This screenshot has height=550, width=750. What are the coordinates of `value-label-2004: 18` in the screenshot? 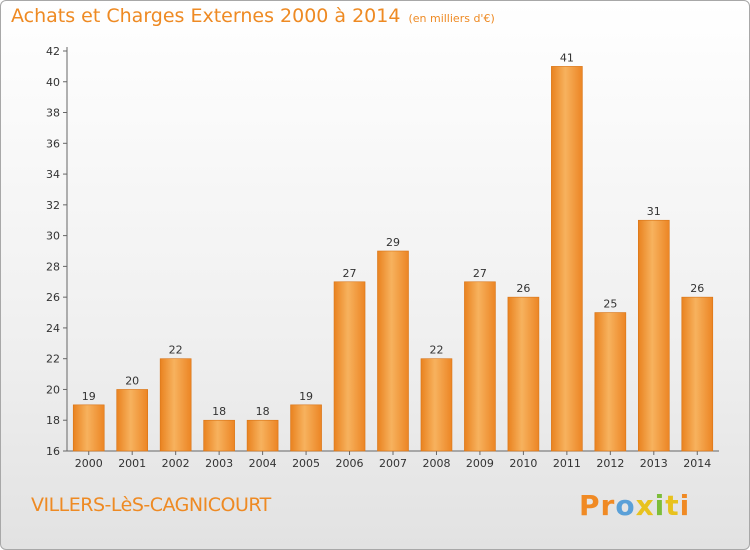 It's located at (263, 411).